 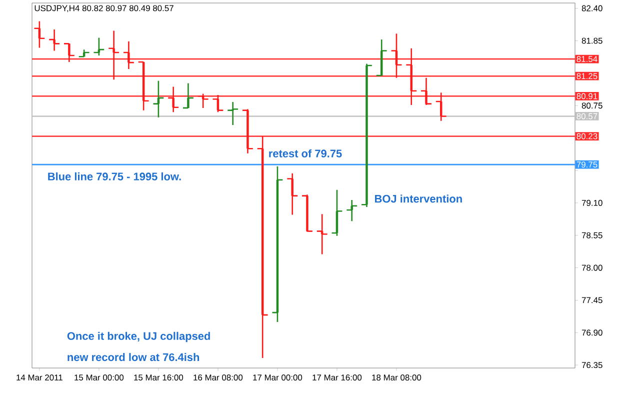 What do you see at coordinates (587, 59) in the screenshot?
I see `ref-line-label: 81.54` at bounding box center [587, 59].